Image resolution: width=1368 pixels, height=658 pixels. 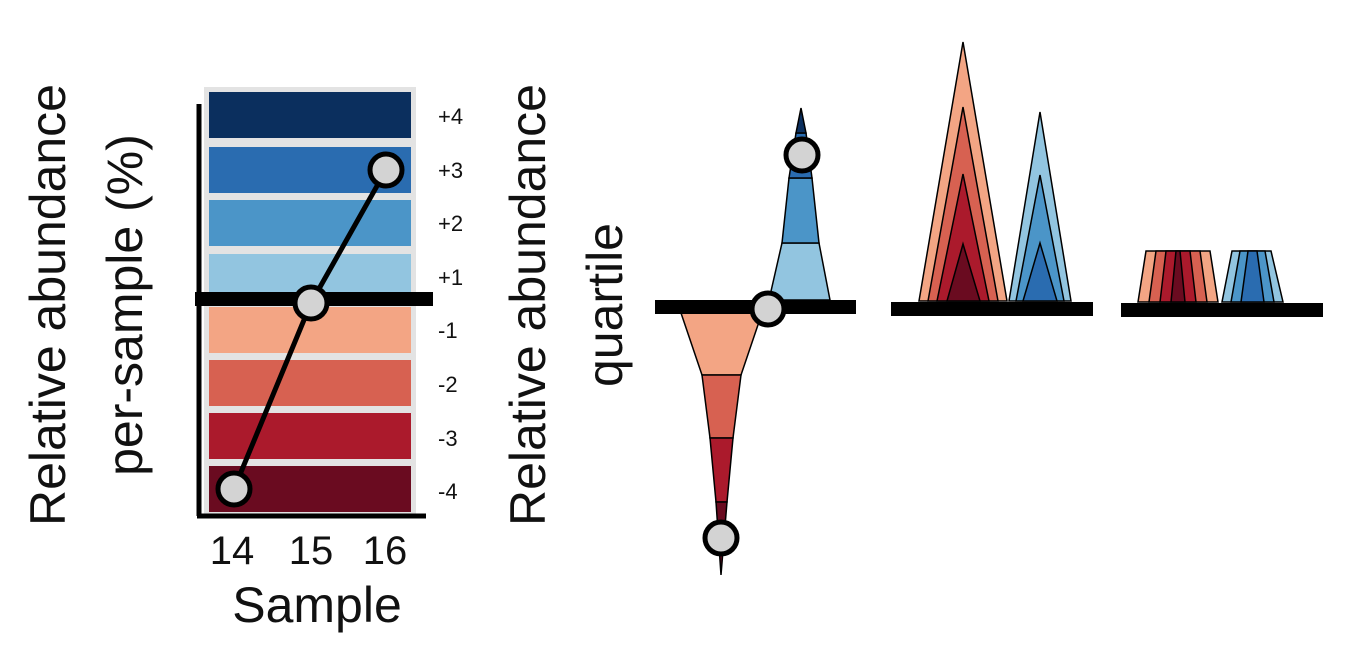 What do you see at coordinates (448, 438) in the screenshot?
I see `band-label-6: -3` at bounding box center [448, 438].